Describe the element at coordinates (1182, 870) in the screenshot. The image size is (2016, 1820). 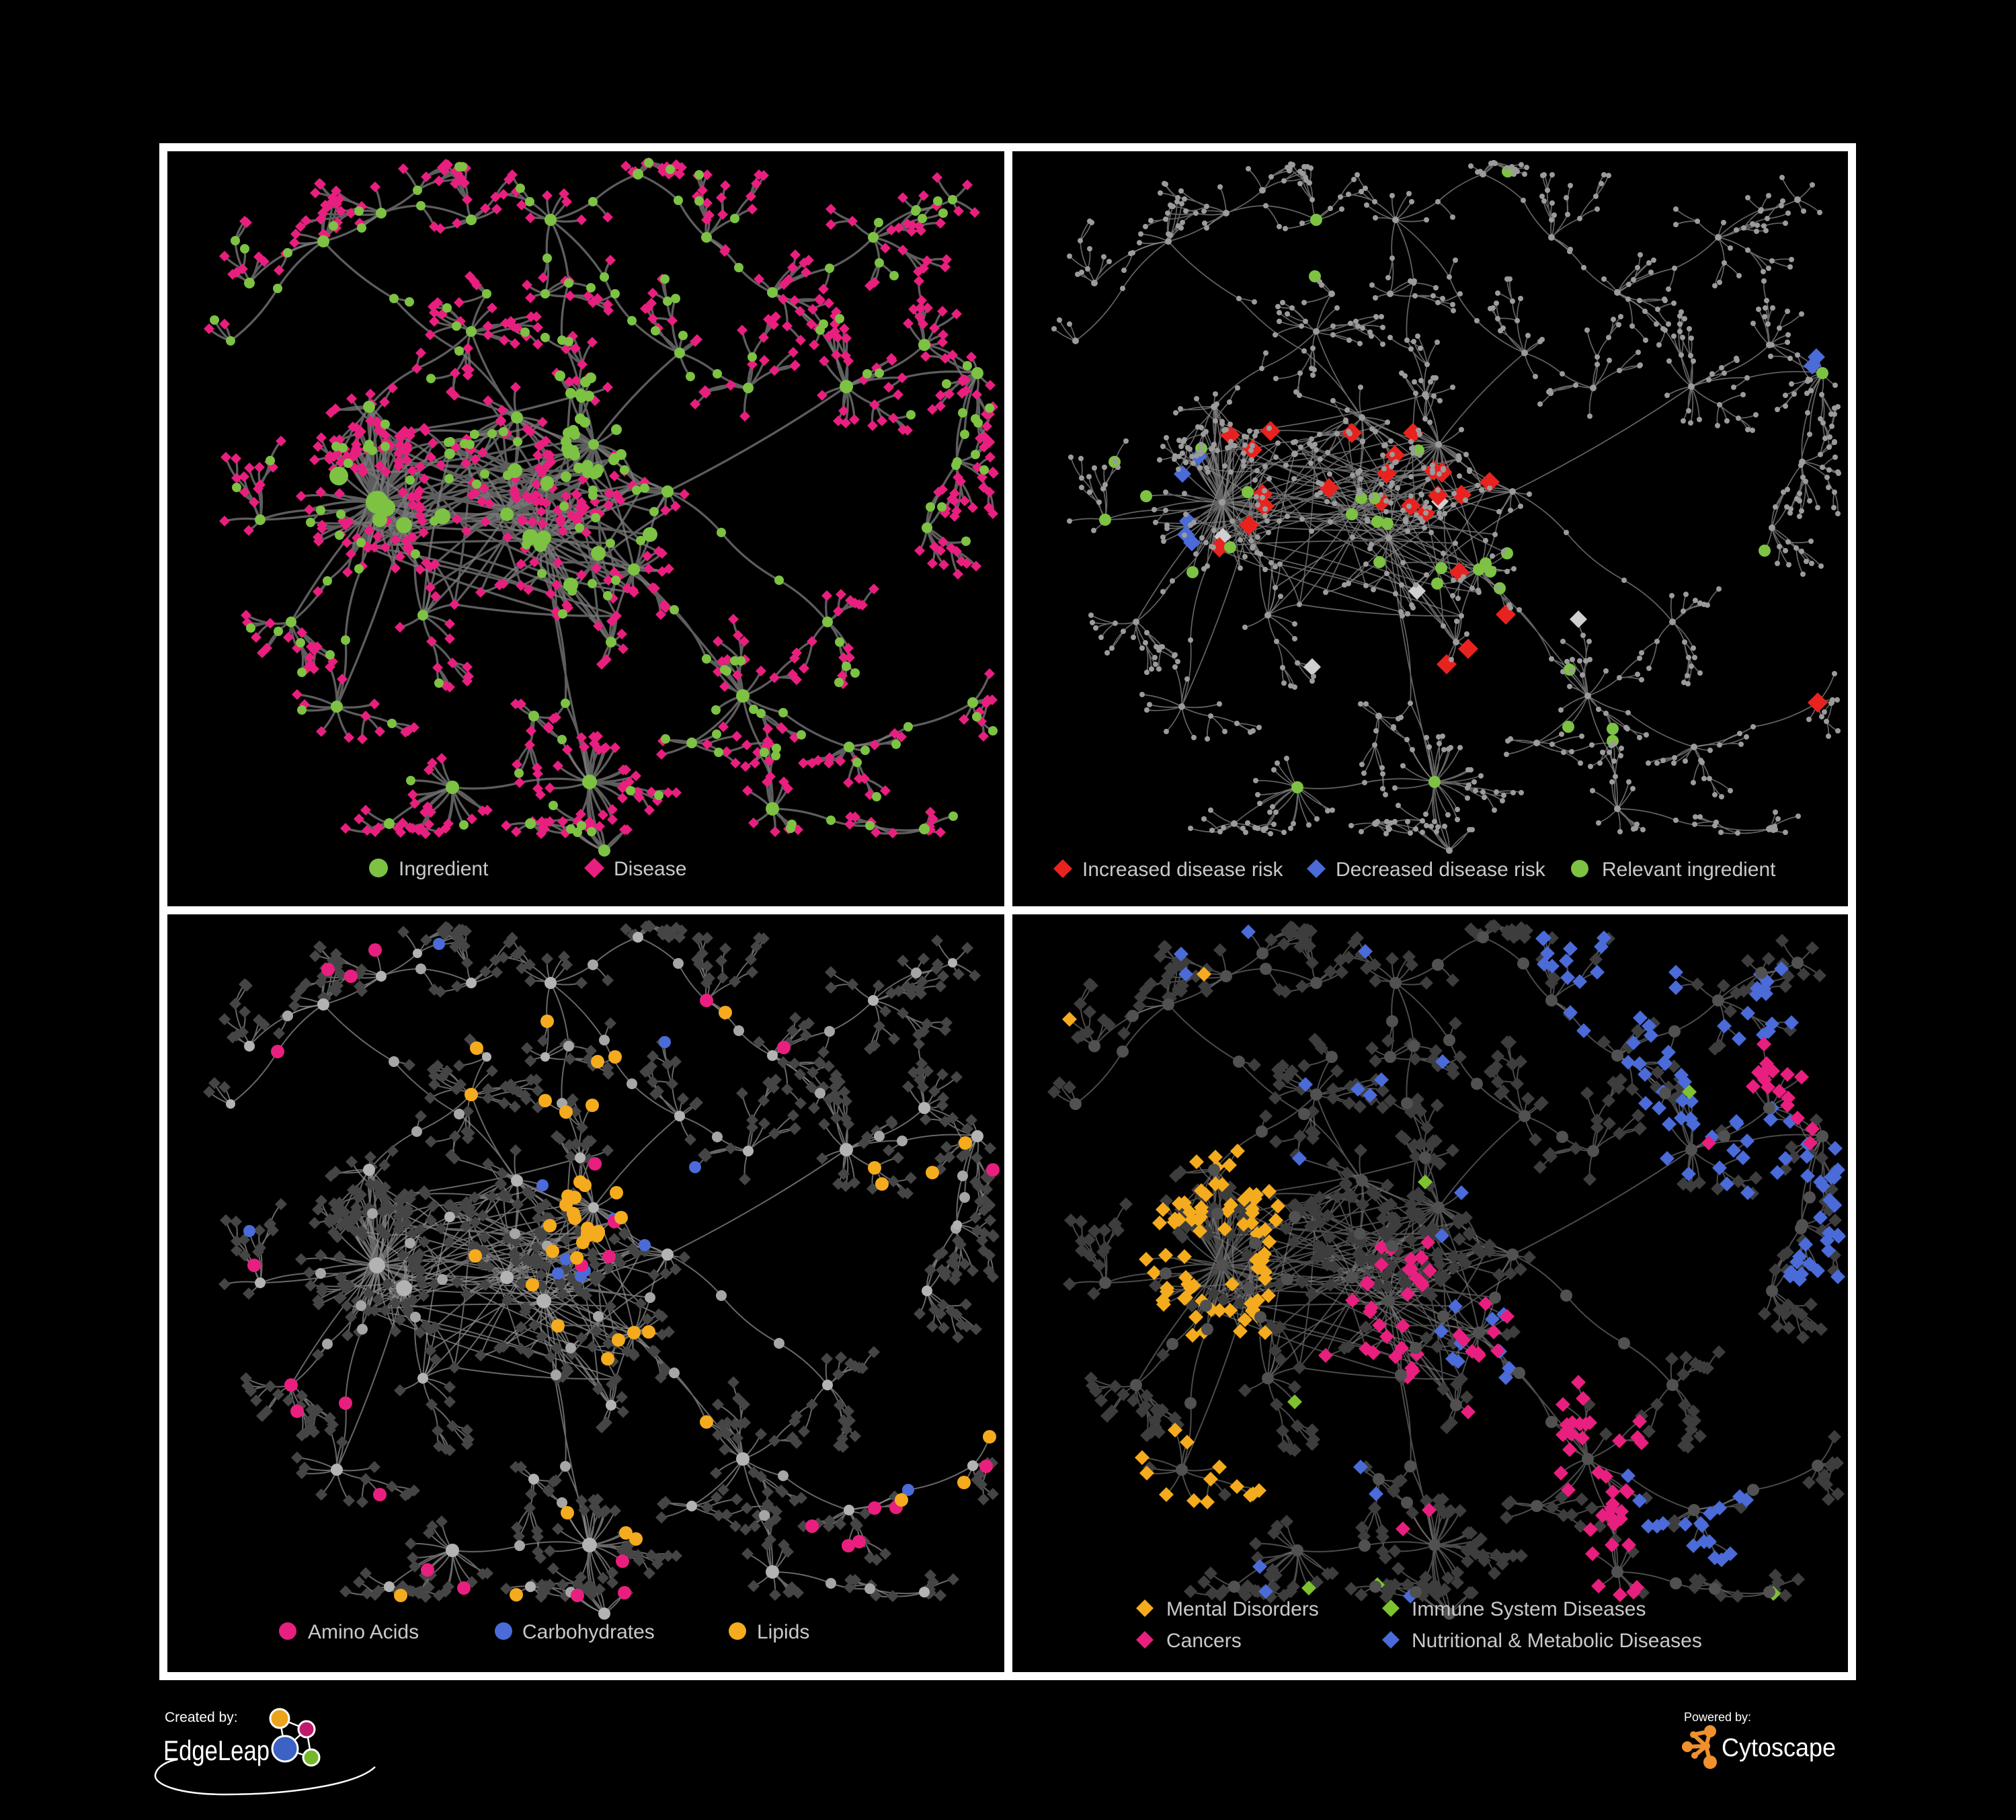
I see `svg-text: Increased disease risk` at that location.